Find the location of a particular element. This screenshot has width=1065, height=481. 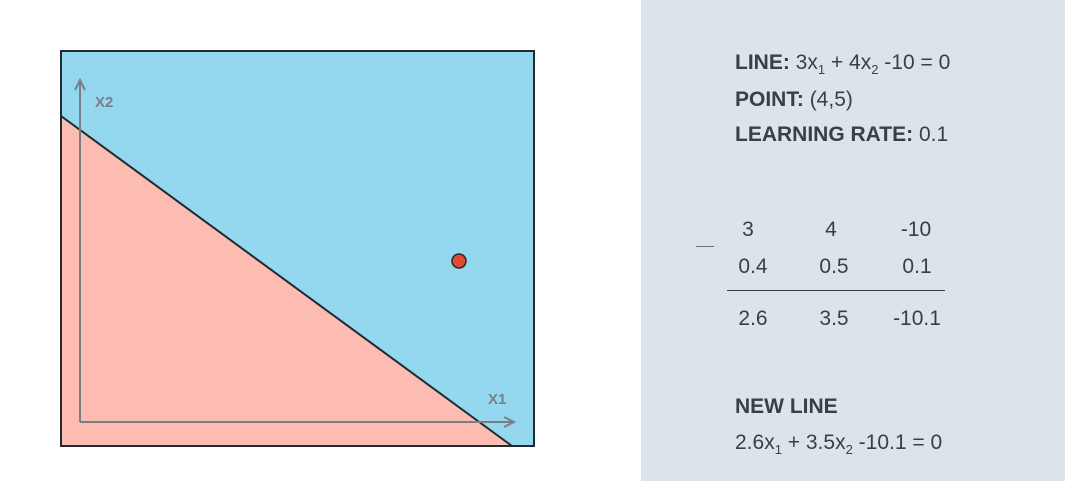

row2-cell-2: 0.5 is located at coordinates (834, 266).